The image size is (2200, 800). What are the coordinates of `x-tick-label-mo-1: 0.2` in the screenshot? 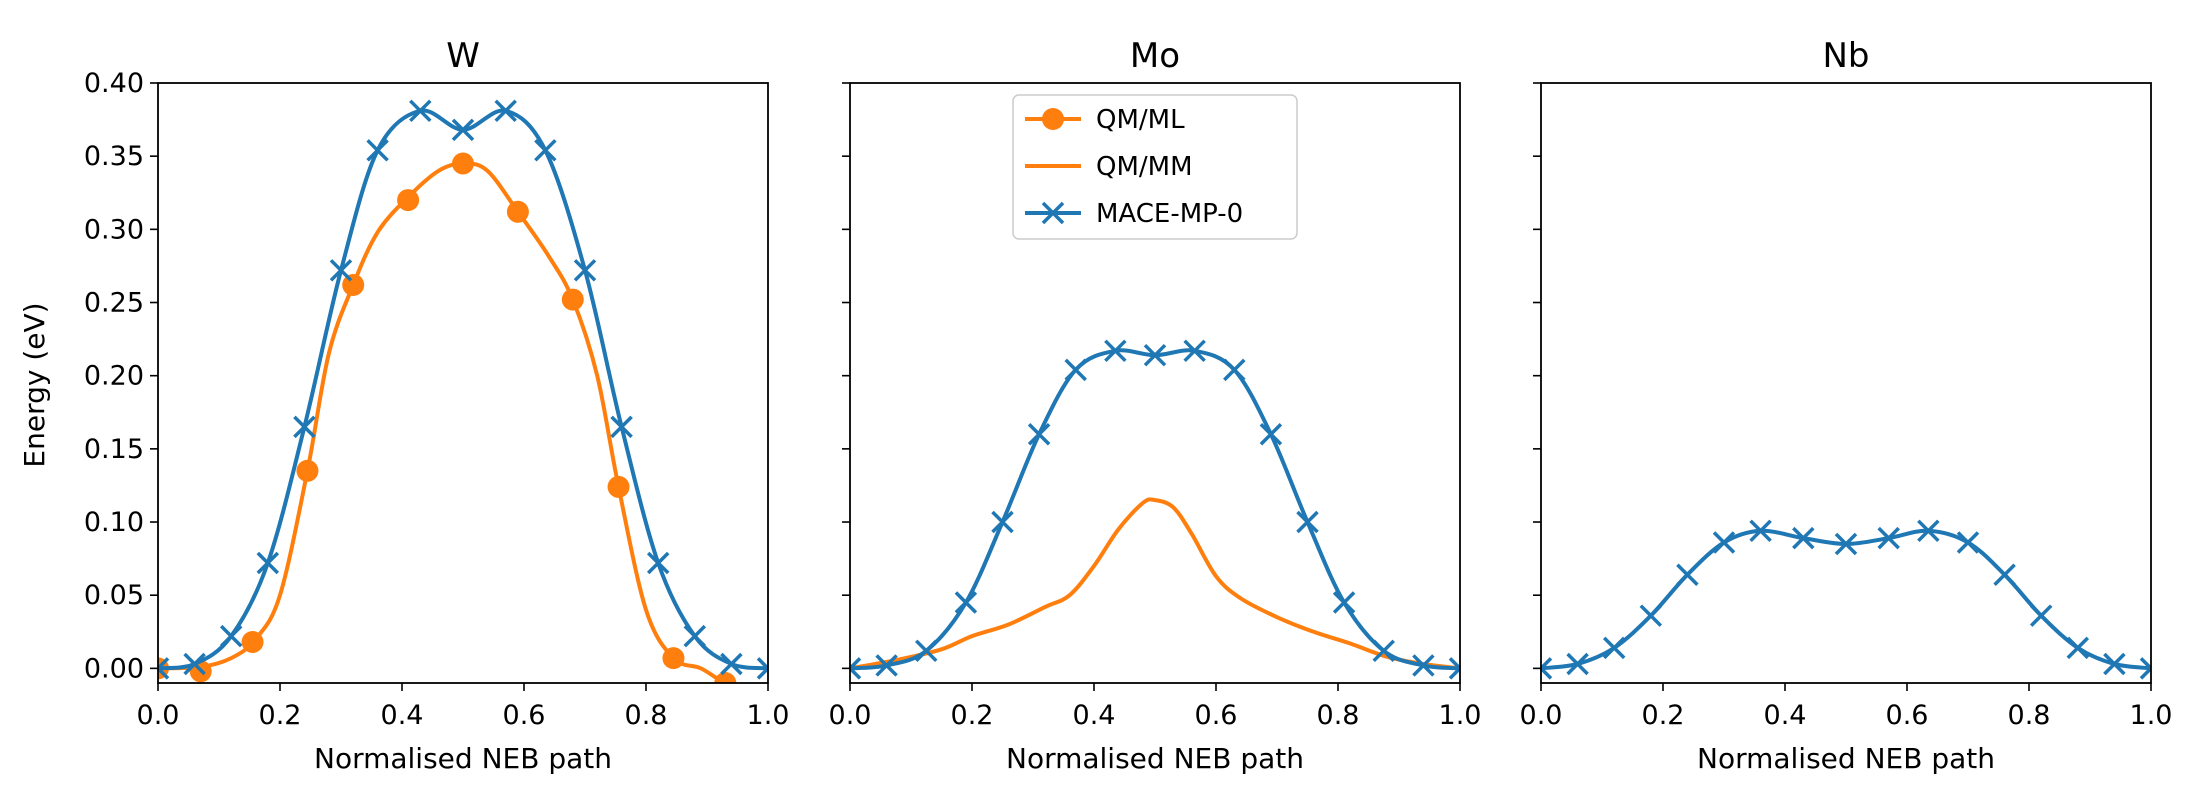 It's located at (972, 715).